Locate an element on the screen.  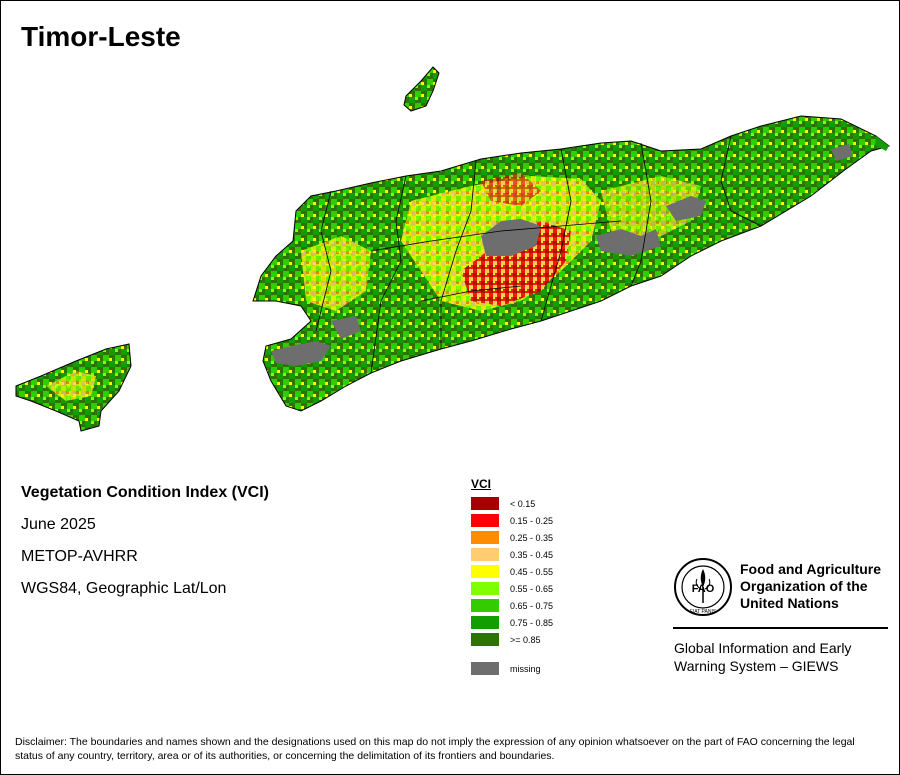
organization-line-3: United Nations is located at coordinates (789, 603).